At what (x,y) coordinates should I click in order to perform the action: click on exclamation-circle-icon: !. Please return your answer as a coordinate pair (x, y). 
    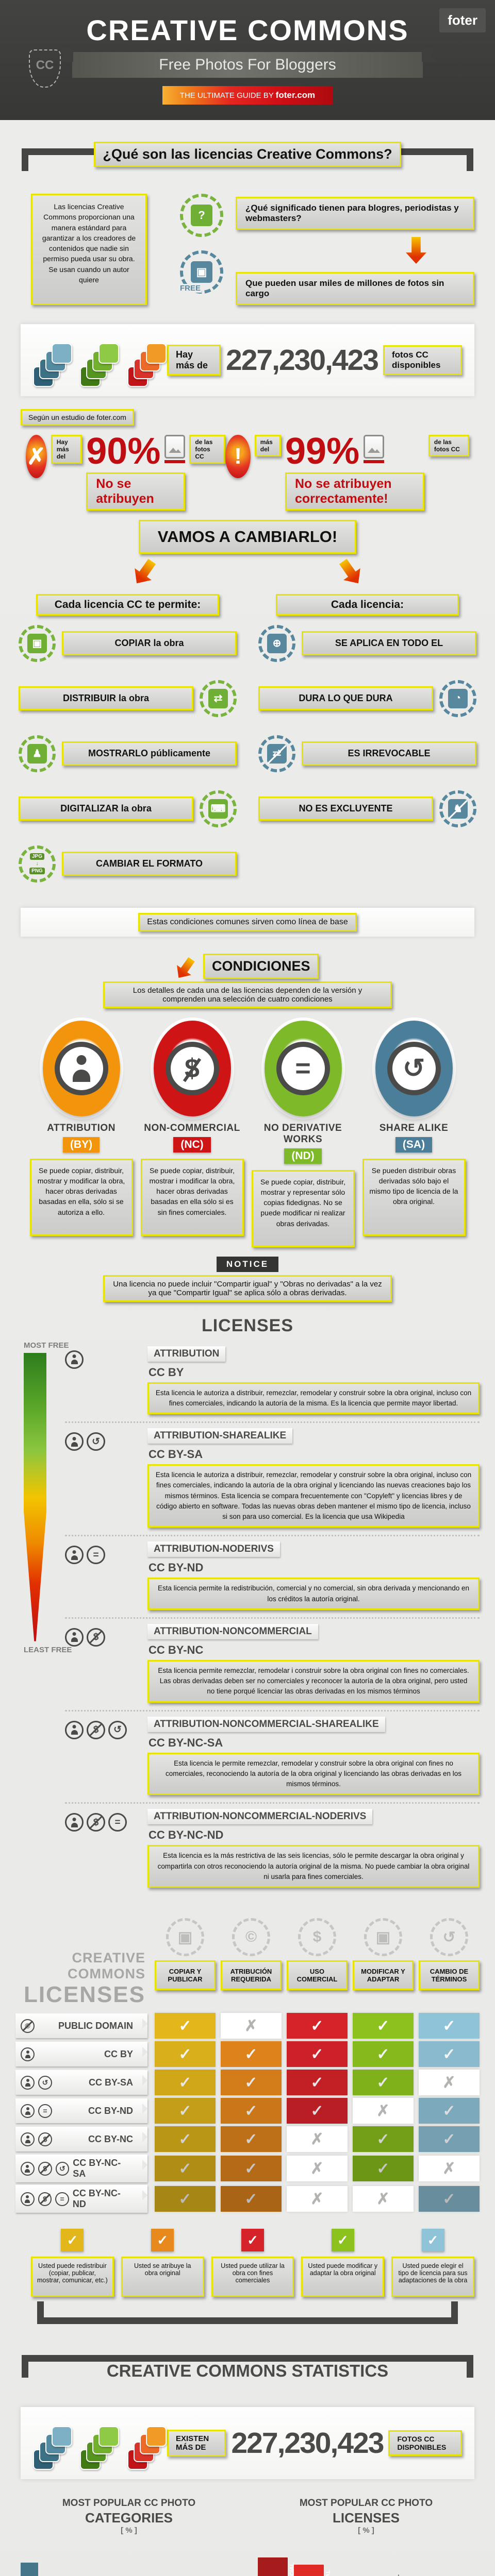
    Looking at the image, I should click on (238, 456).